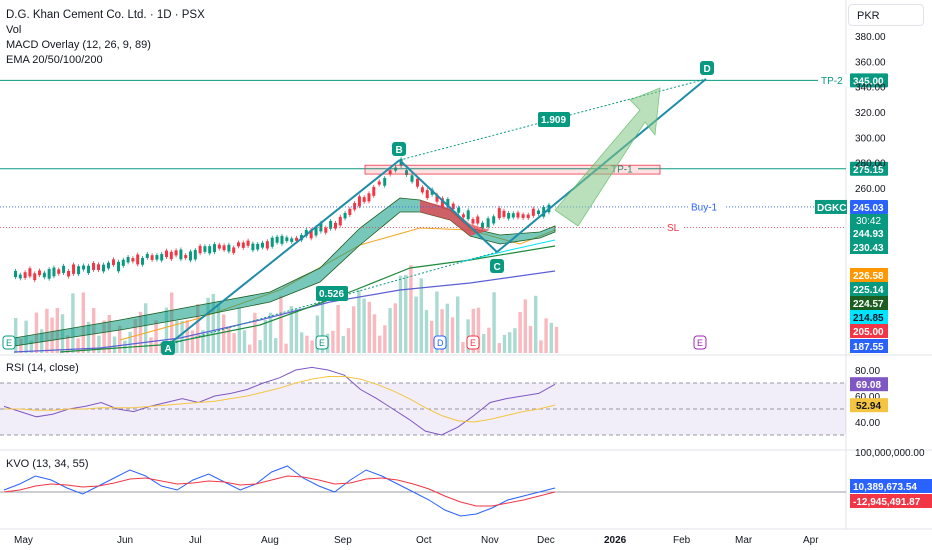 The image size is (932, 550). Describe the element at coordinates (332, 293) in the screenshot. I see `ratio-label-1: 0.526` at that location.